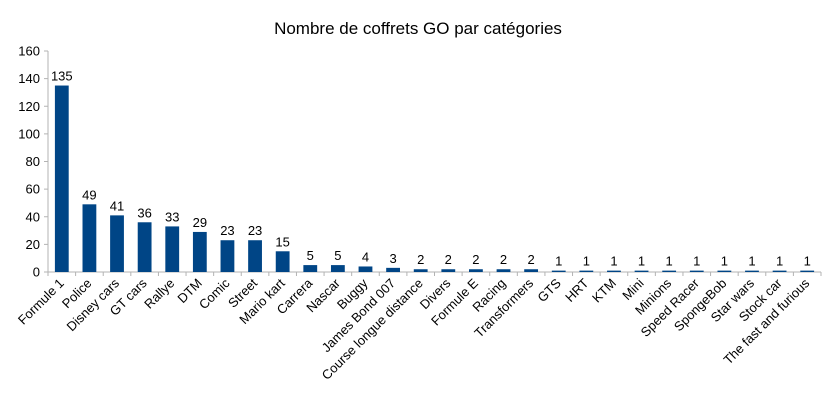 Image resolution: width=837 pixels, height=409 pixels. I want to click on y-tick-label: 20, so click(33, 244).